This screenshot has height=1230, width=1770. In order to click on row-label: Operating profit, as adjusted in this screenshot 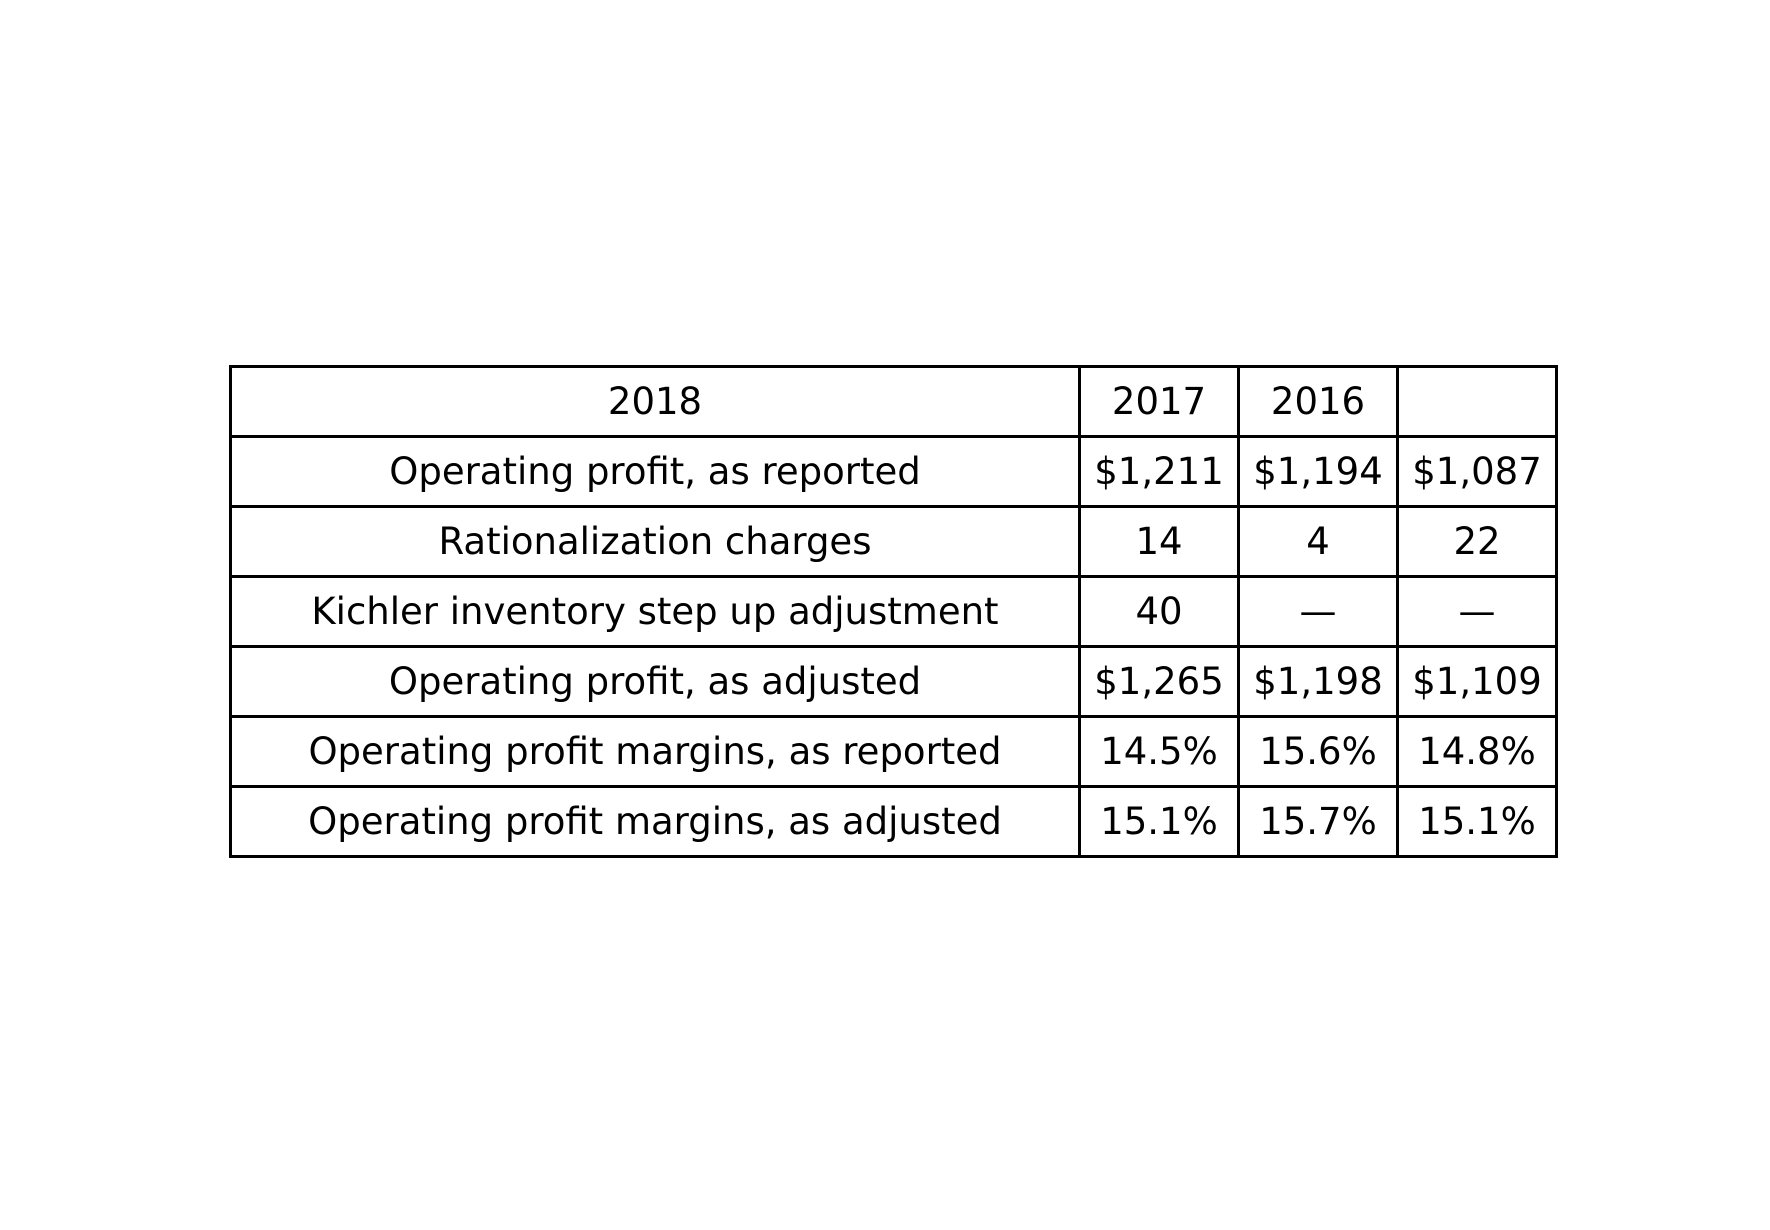, I will do `click(655, 681)`.